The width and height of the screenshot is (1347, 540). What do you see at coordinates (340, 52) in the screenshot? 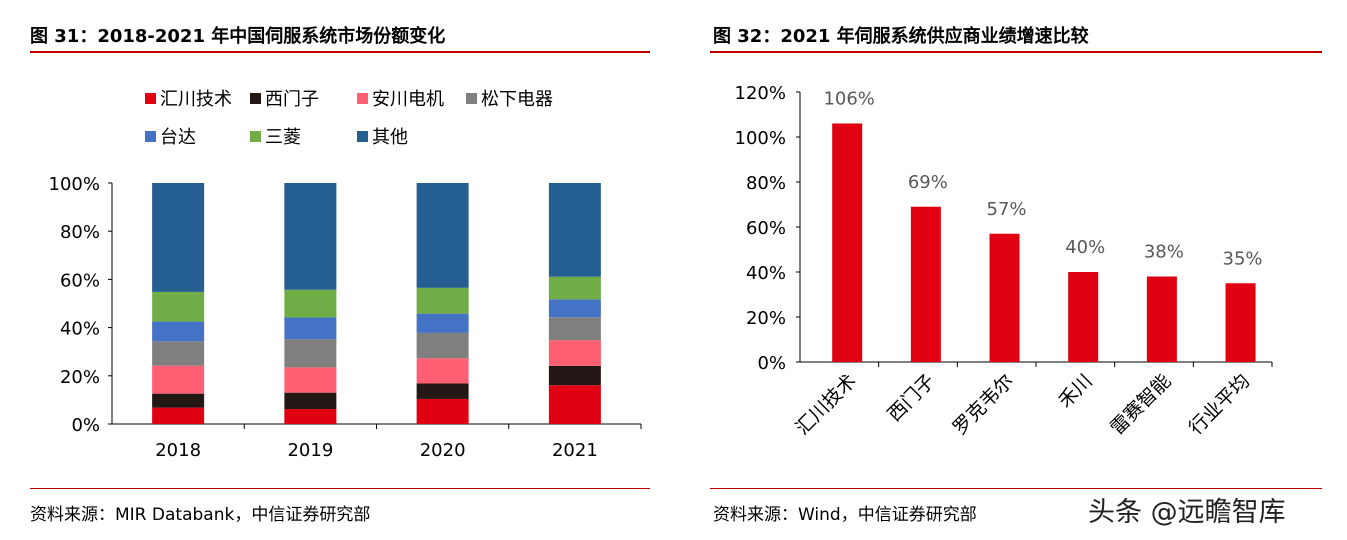
I see `left-title-rule` at bounding box center [340, 52].